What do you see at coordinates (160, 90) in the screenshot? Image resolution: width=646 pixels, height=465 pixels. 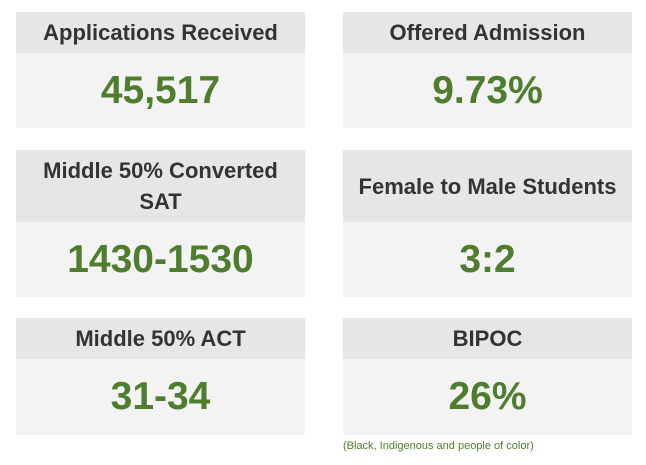 I see `stat-value: 45,517` at bounding box center [160, 90].